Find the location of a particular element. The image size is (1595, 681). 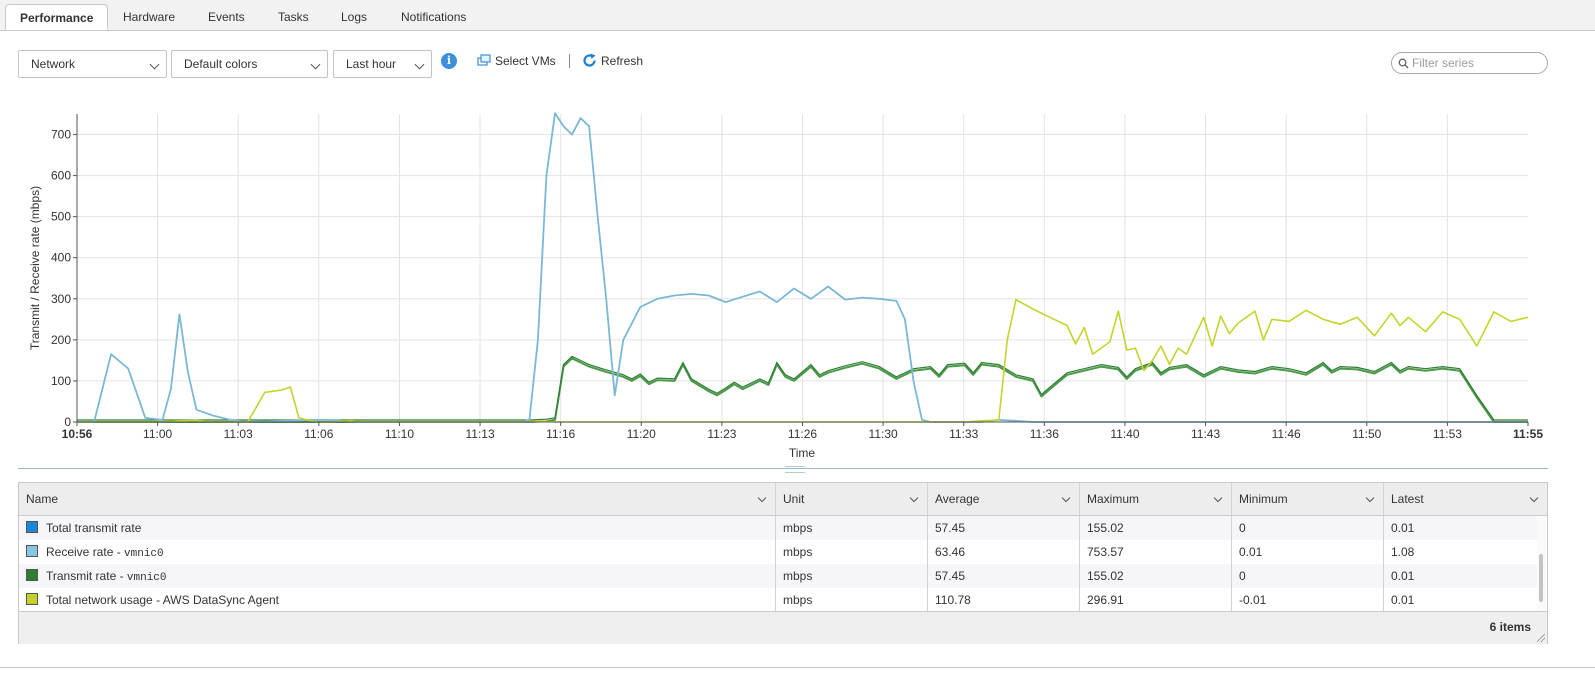

filter-series-field is located at coordinates (1469, 63).